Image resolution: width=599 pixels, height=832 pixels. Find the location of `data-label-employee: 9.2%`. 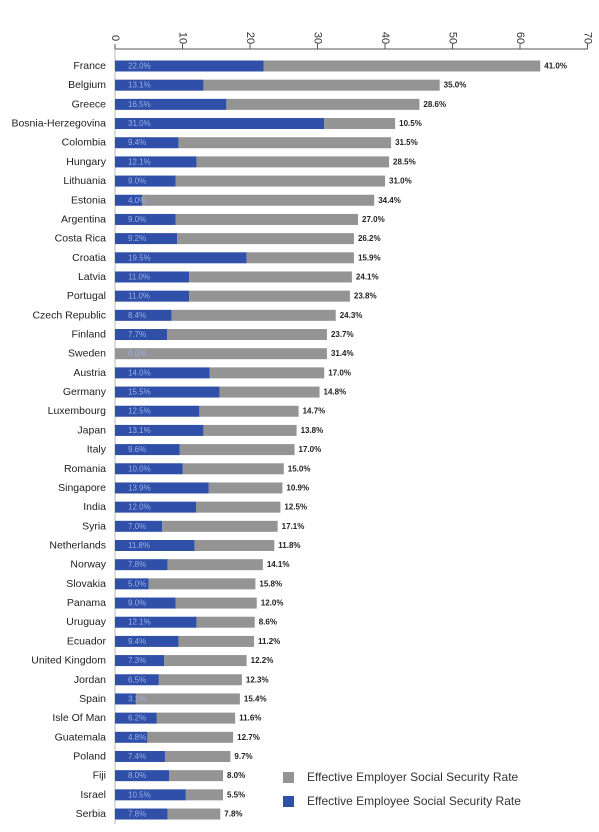

data-label-employee: 9.2% is located at coordinates (137, 238).